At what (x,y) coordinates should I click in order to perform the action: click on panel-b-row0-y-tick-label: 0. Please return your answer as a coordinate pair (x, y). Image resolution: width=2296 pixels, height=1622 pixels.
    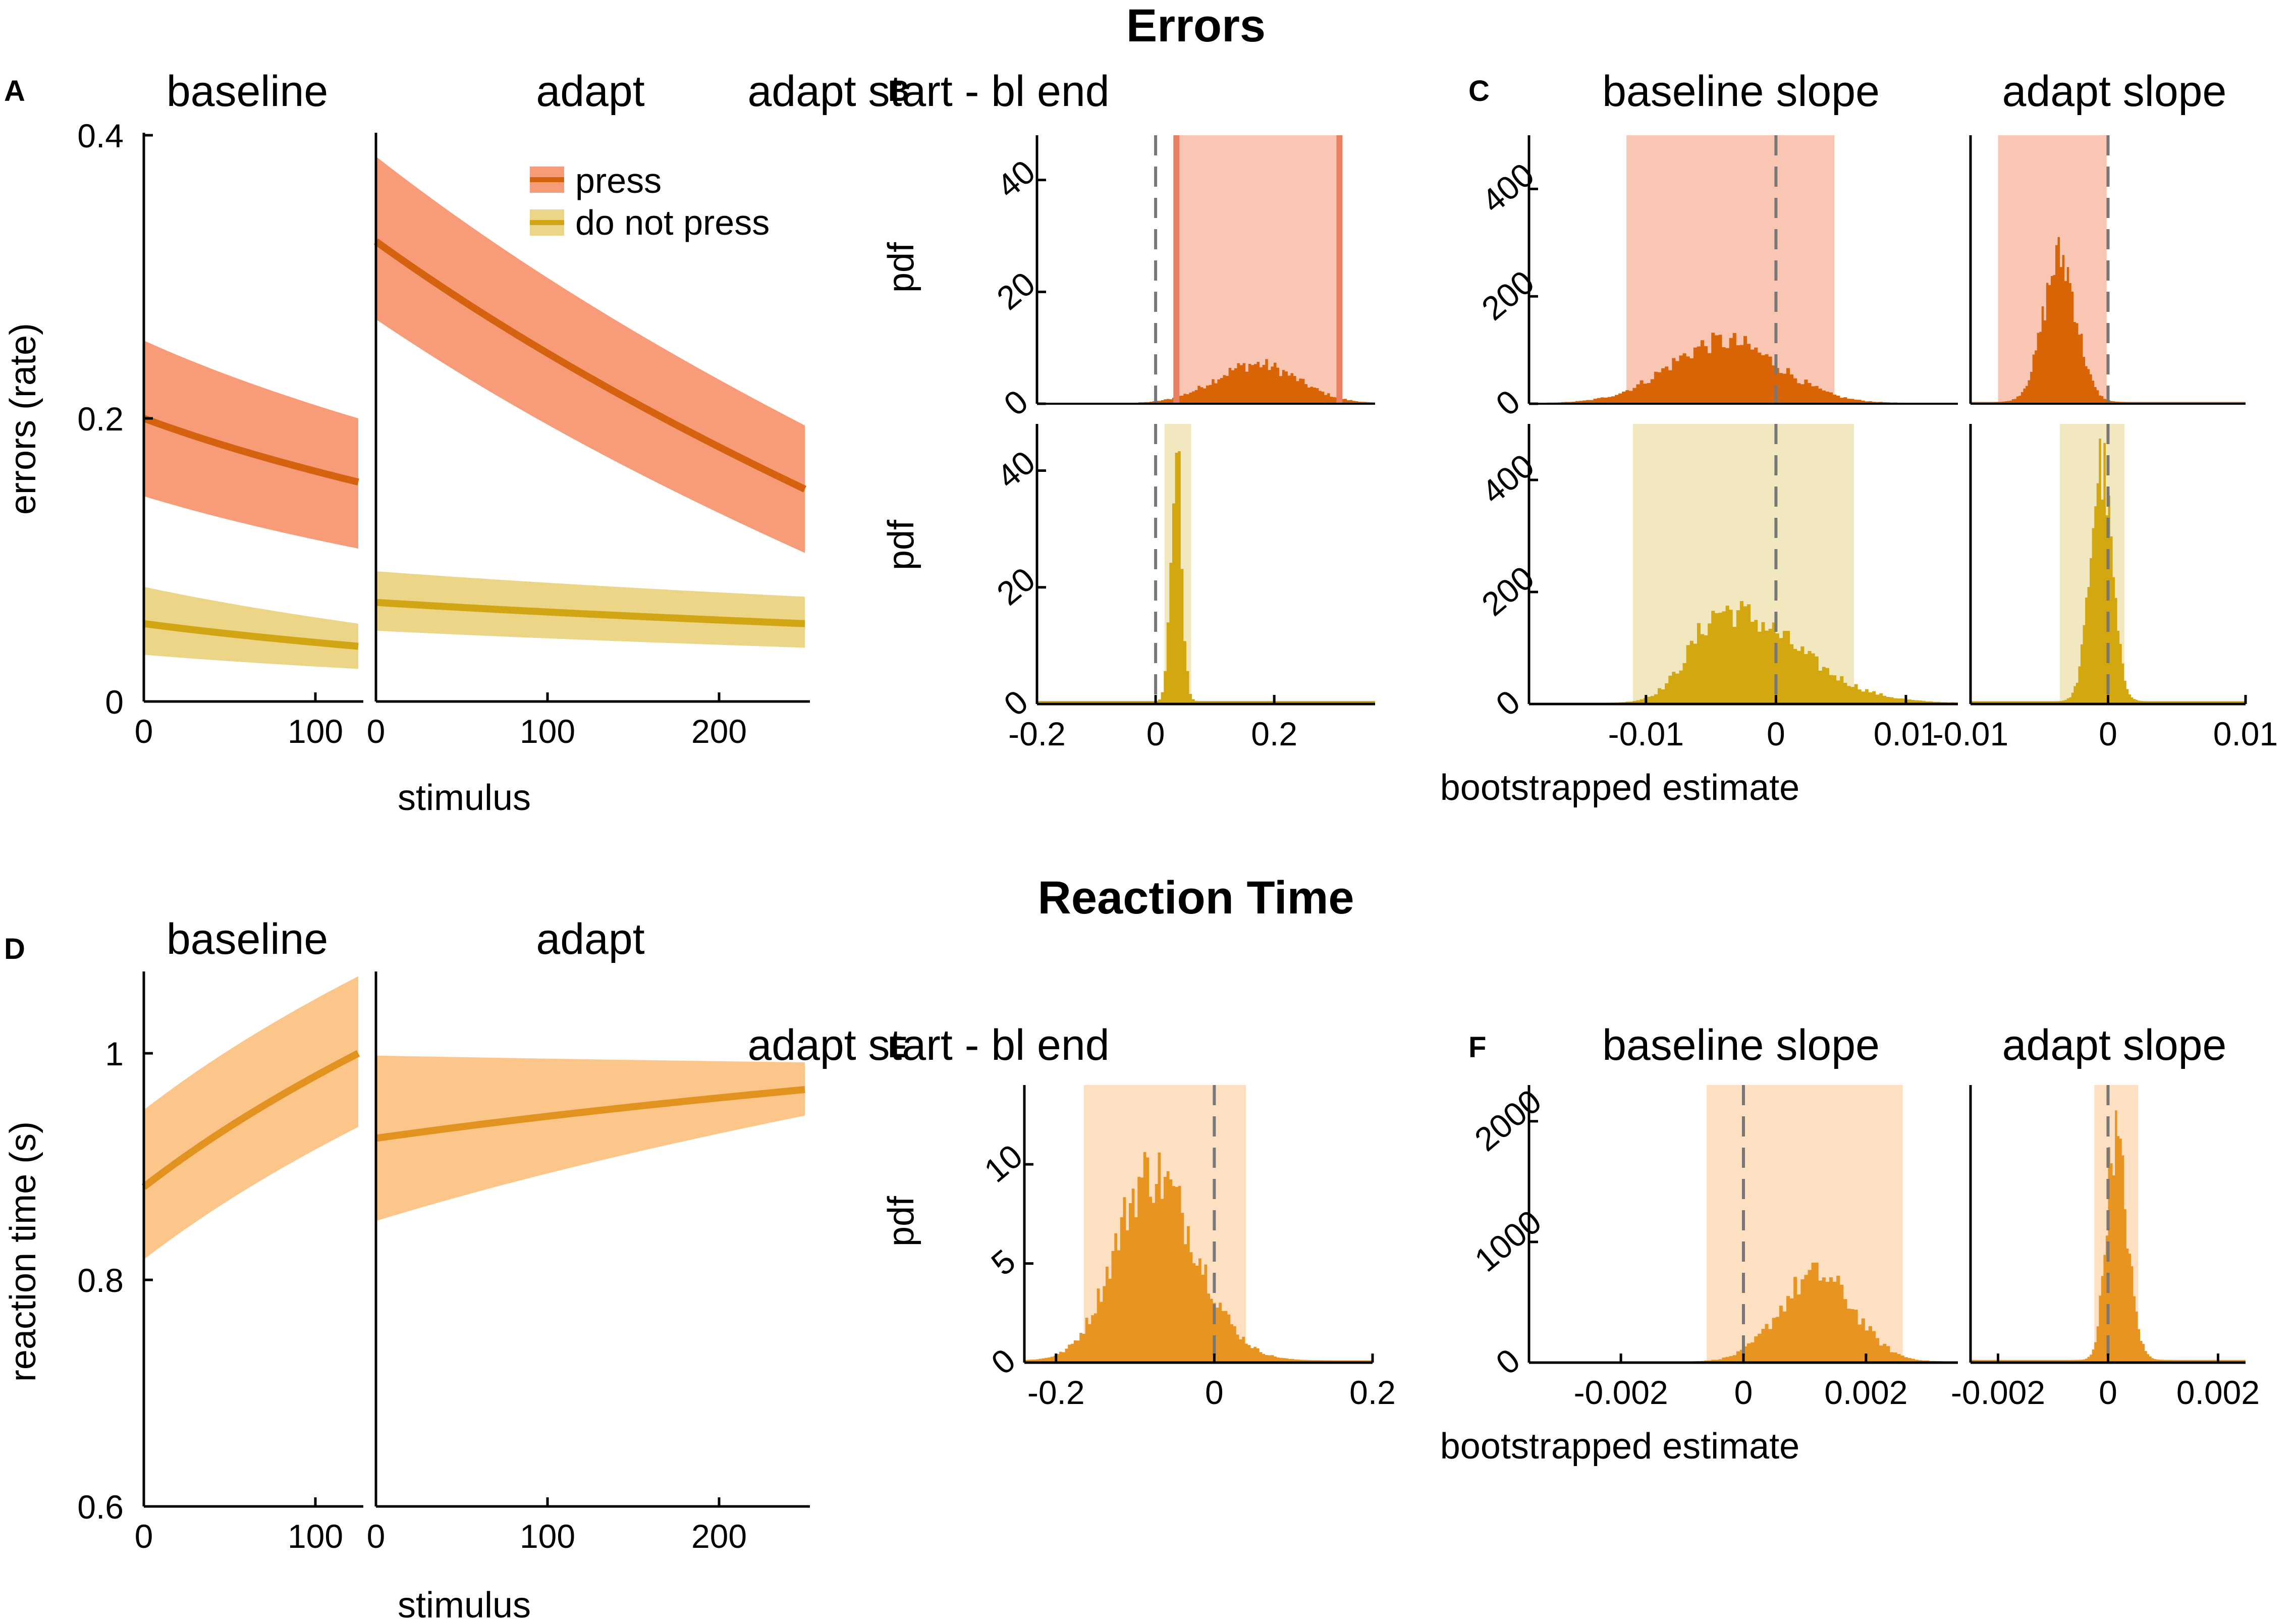
    Looking at the image, I should click on (1016, 403).